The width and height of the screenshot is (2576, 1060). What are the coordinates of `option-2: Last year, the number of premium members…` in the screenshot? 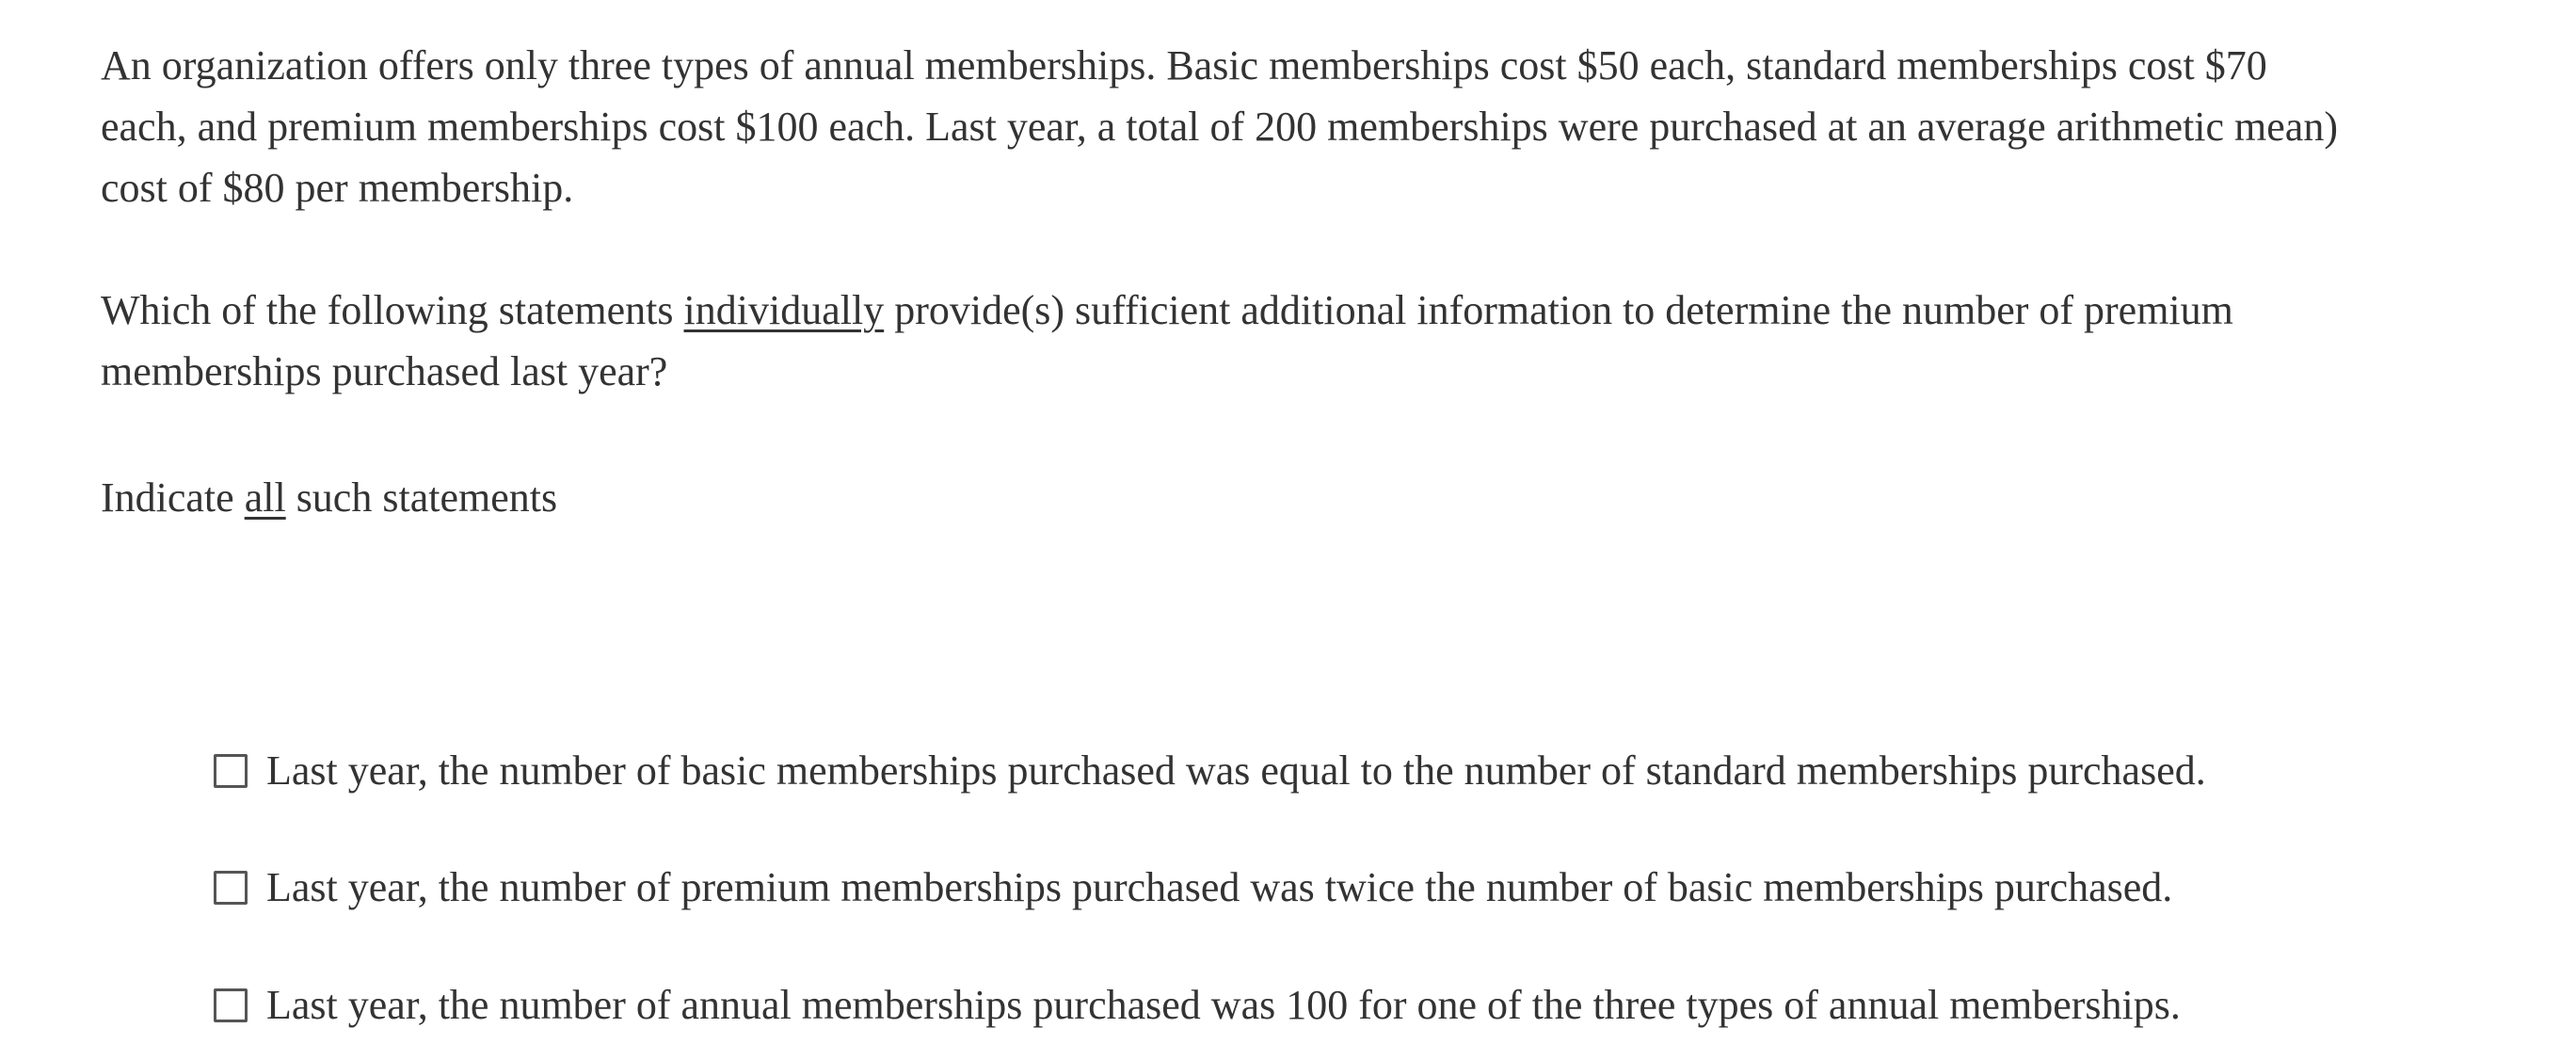 It's located at (1193, 887).